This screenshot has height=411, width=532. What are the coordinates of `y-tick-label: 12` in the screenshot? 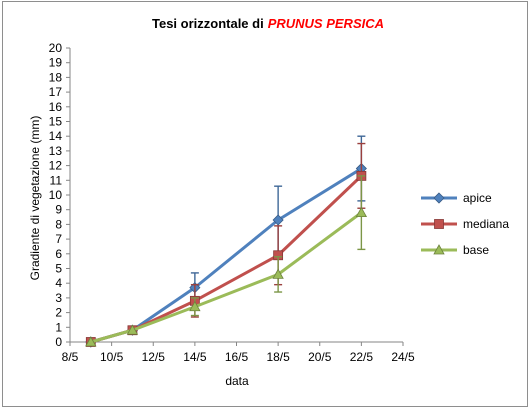 It's located at (56, 166).